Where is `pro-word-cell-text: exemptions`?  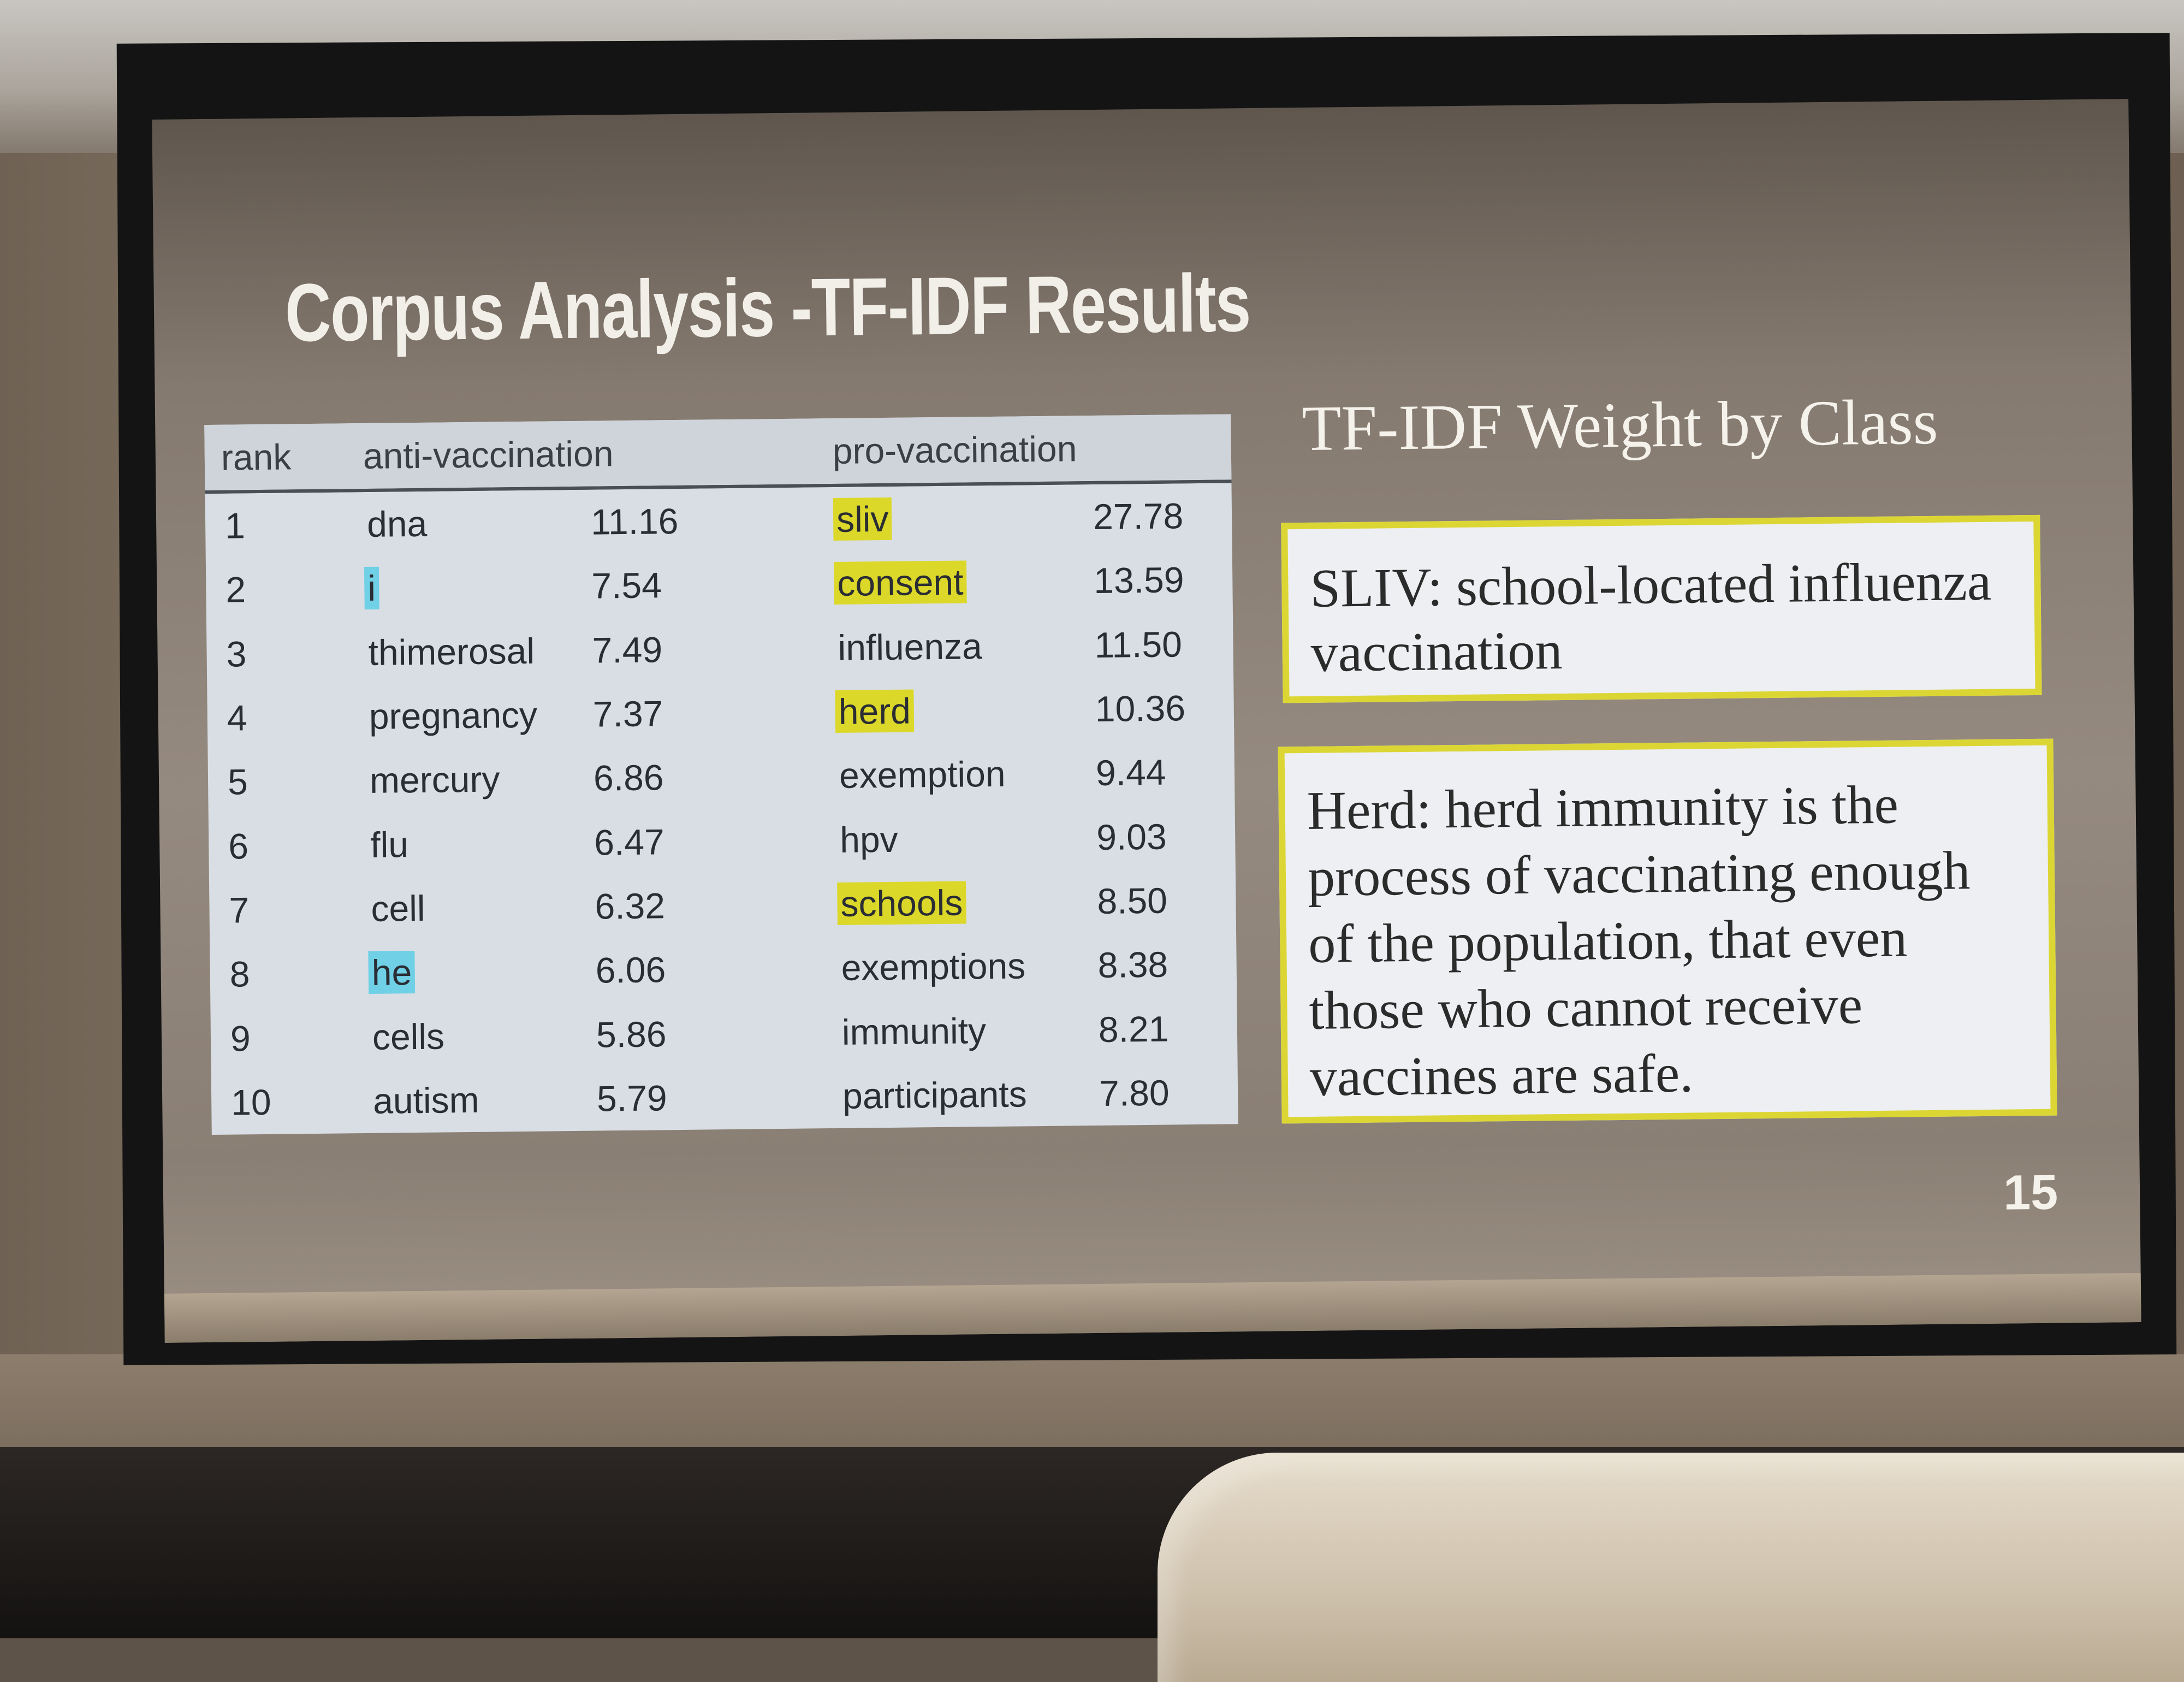 pro-word-cell-text: exemptions is located at coordinates (933, 966).